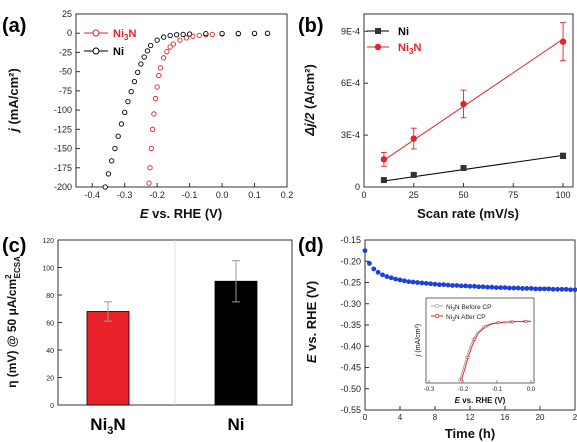 This screenshot has height=442, width=577. Describe the element at coordinates (513, 195) in the screenshot. I see `x-tick-label: 75` at that location.